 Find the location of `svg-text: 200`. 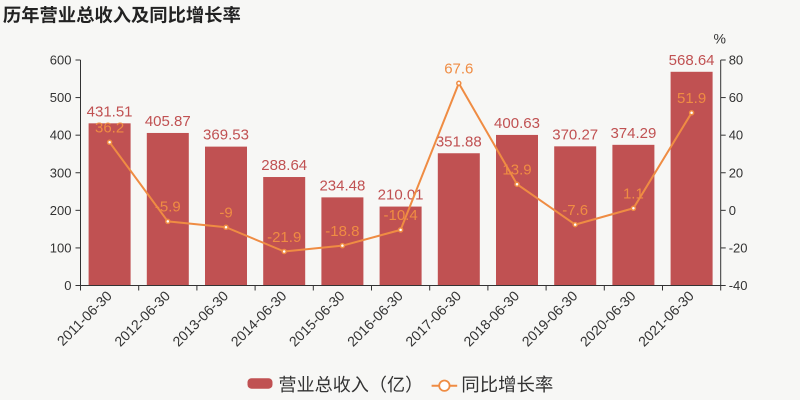

svg-text: 200 is located at coordinates (61, 210).